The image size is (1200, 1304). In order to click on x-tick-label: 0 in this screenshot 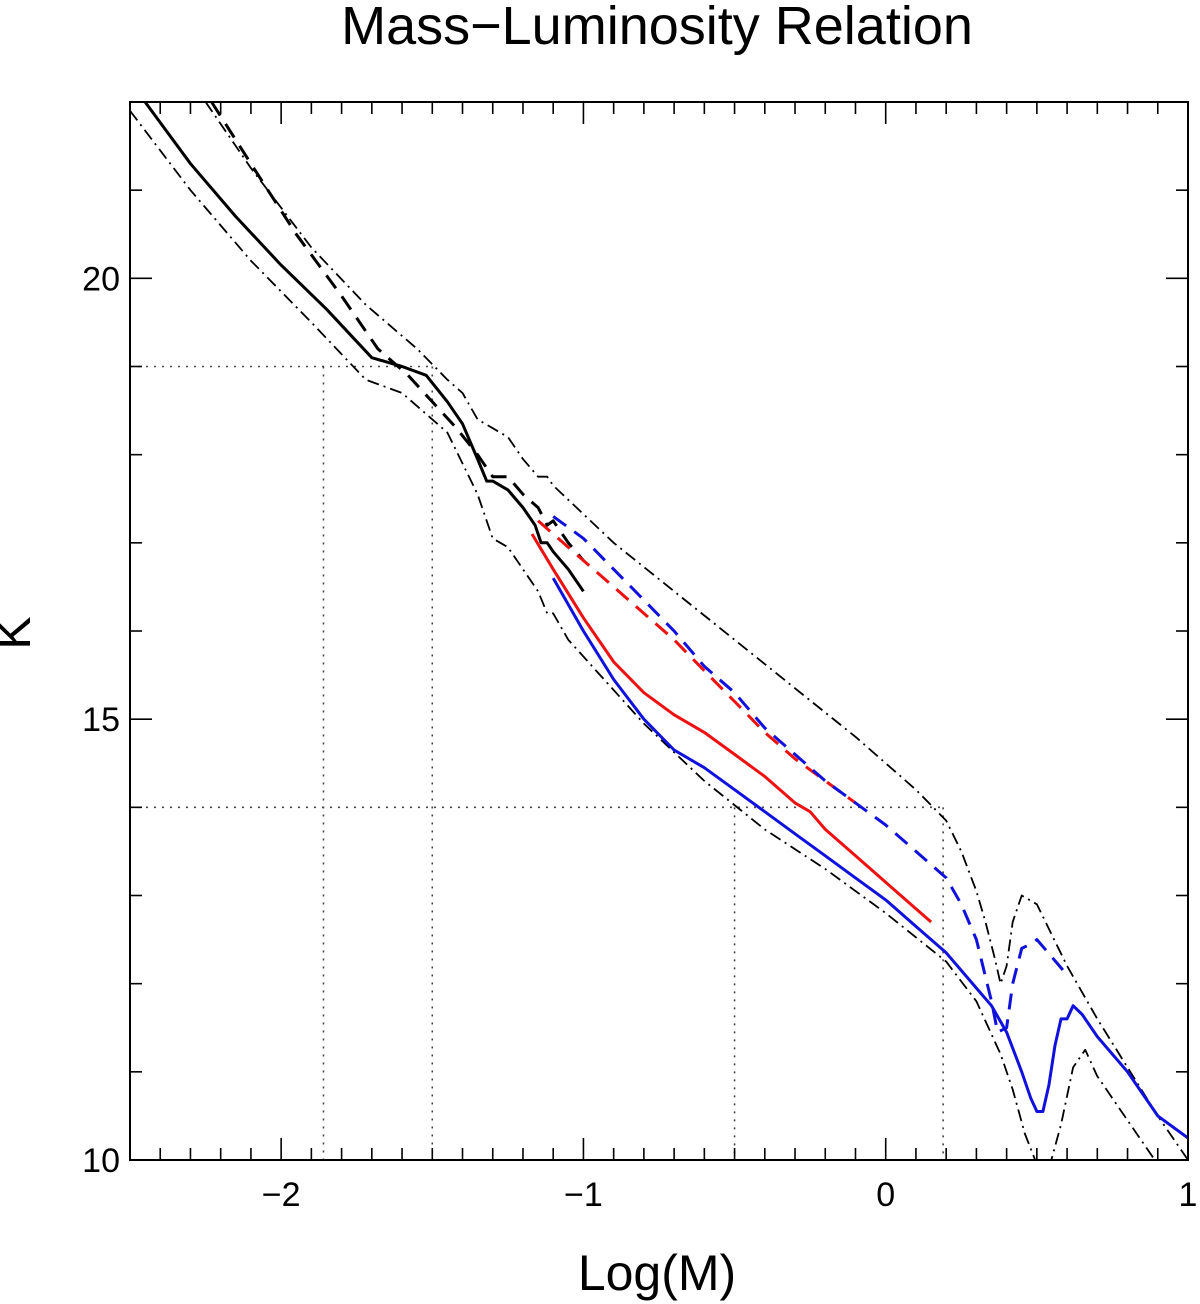, I will do `click(885, 1195)`.